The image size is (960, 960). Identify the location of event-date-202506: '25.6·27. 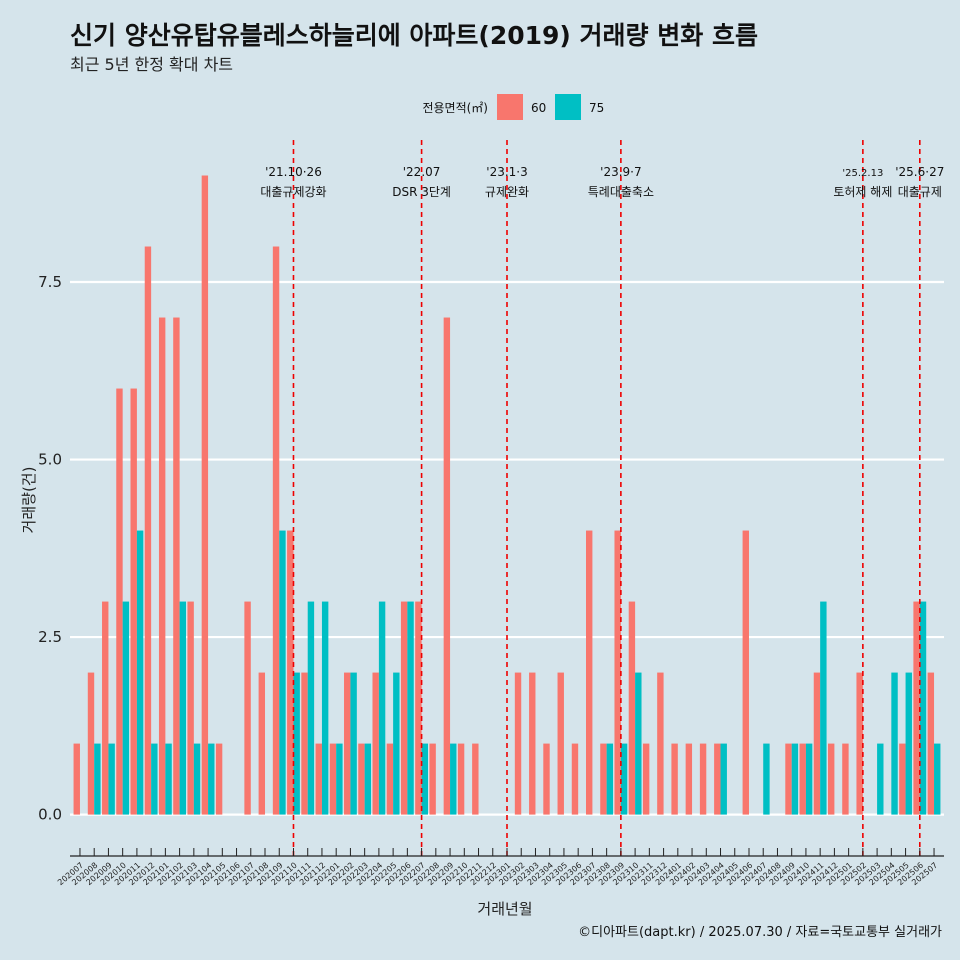
(919, 172).